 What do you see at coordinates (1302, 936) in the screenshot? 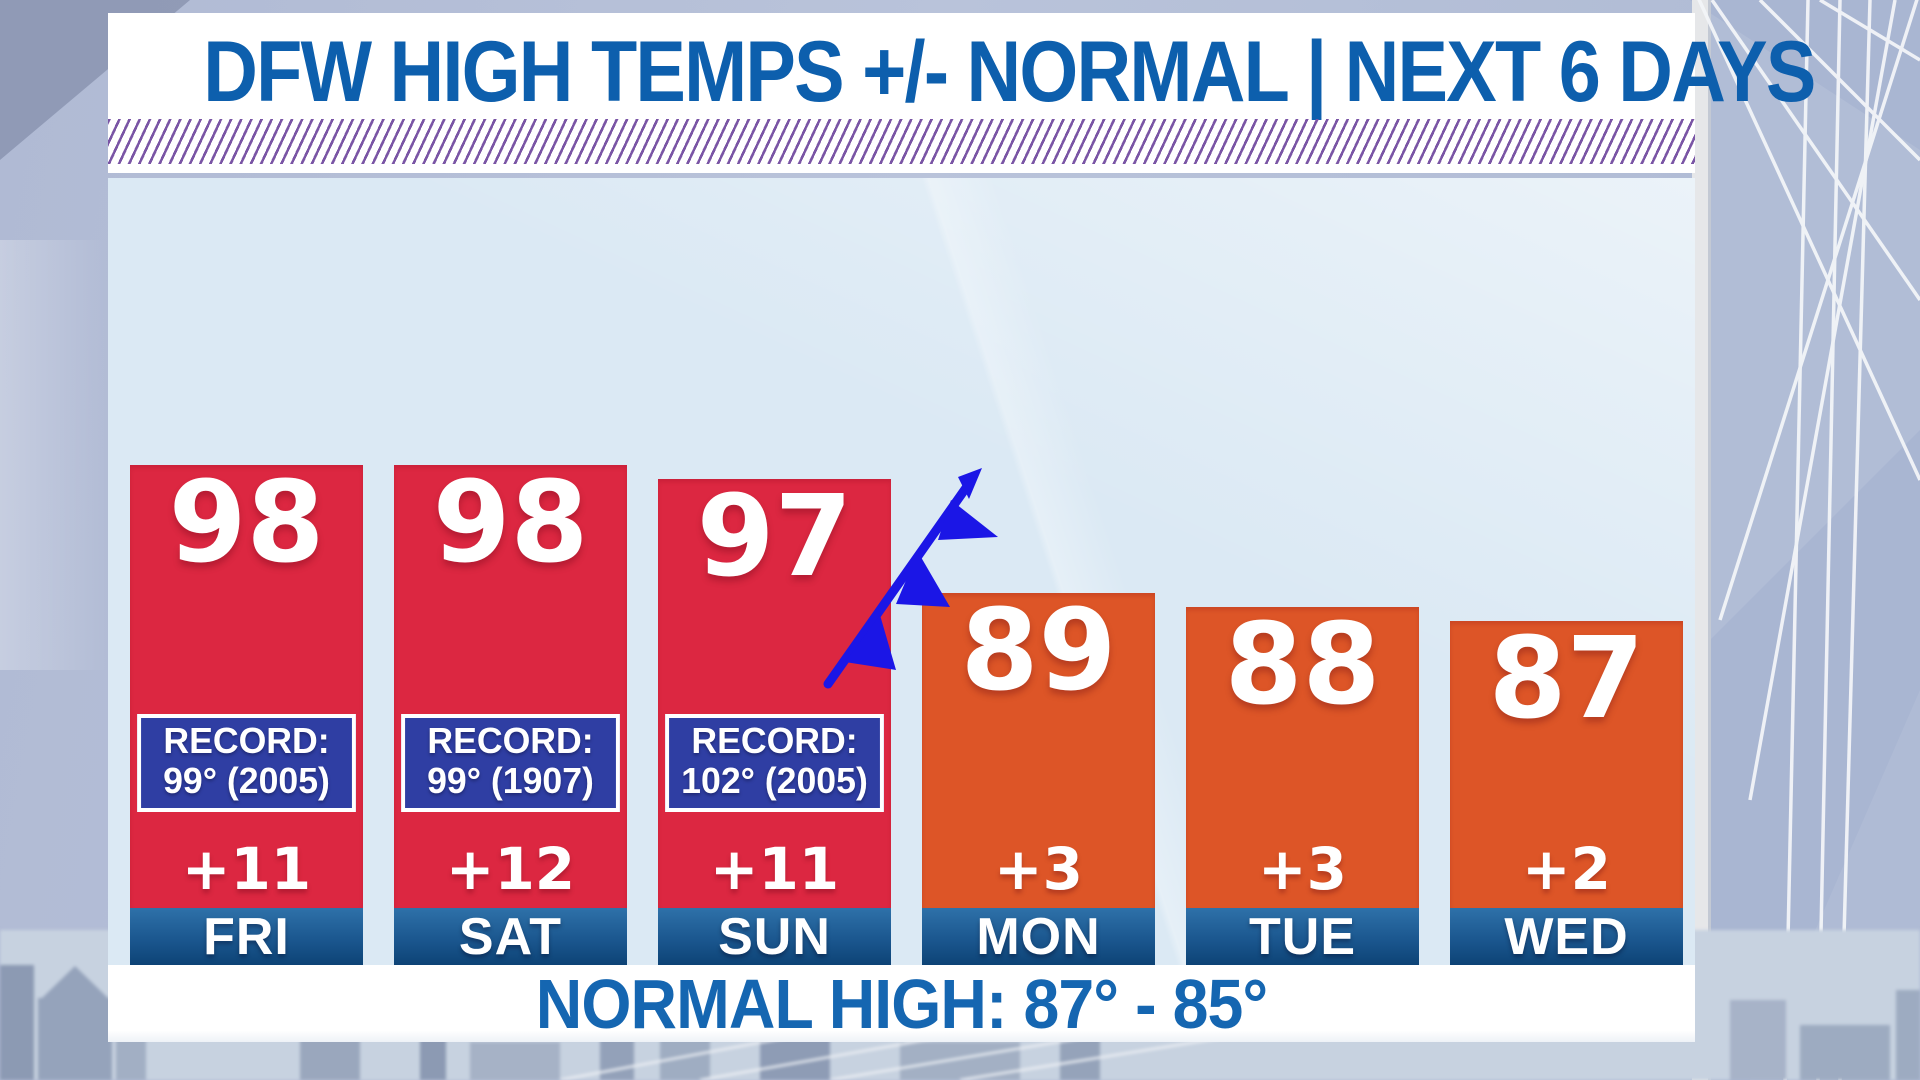
I see `day-label: TUE` at bounding box center [1302, 936].